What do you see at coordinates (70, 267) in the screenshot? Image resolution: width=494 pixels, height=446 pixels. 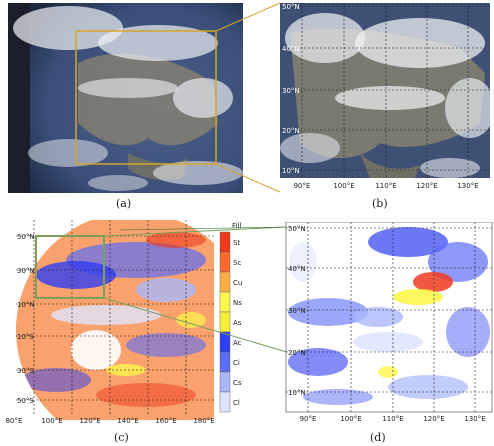 I see `zoom-box-c` at bounding box center [70, 267].